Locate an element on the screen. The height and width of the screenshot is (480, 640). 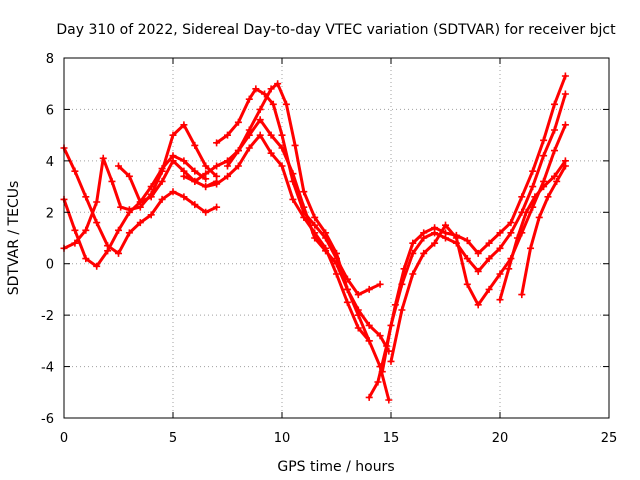
y-tick-label: -6 is located at coordinates (47, 419).